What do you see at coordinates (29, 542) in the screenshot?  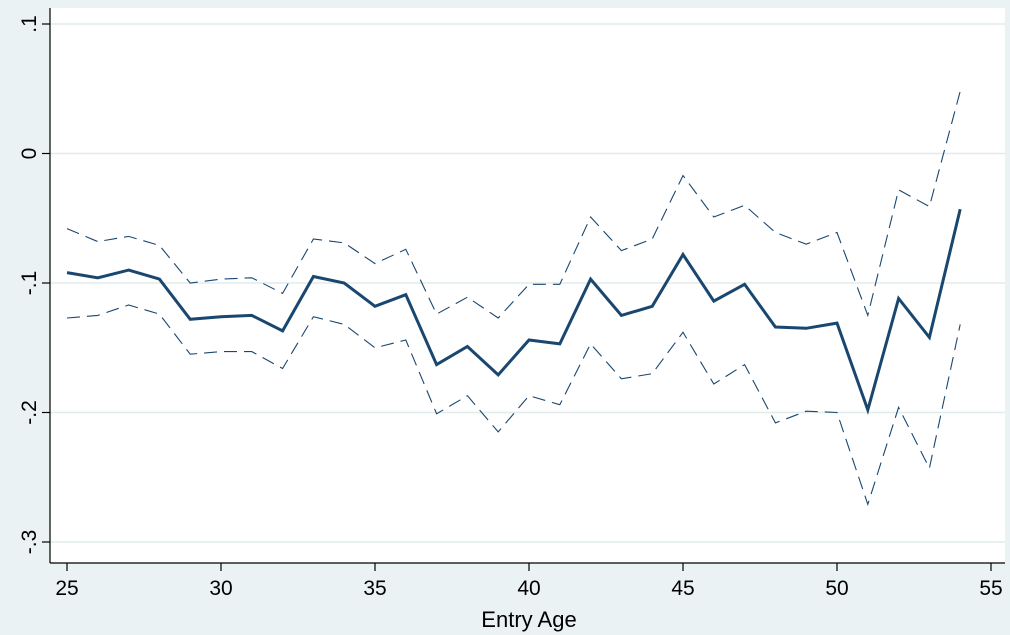 I see `y-tick-label: -.3` at bounding box center [29, 542].